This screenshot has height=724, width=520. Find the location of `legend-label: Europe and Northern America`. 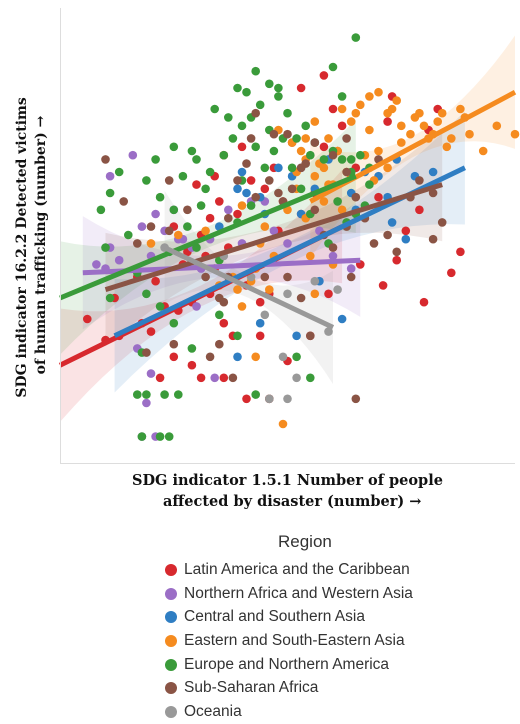

legend-label: Europe and Northern America is located at coordinates (287, 664).